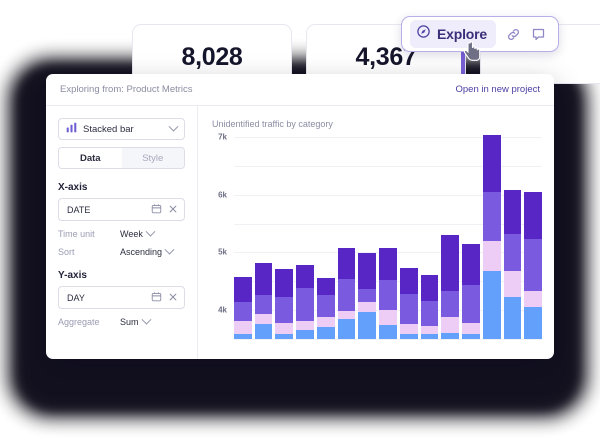  Describe the element at coordinates (76, 234) in the screenshot. I see `time-unit-label: Time unit` at that location.